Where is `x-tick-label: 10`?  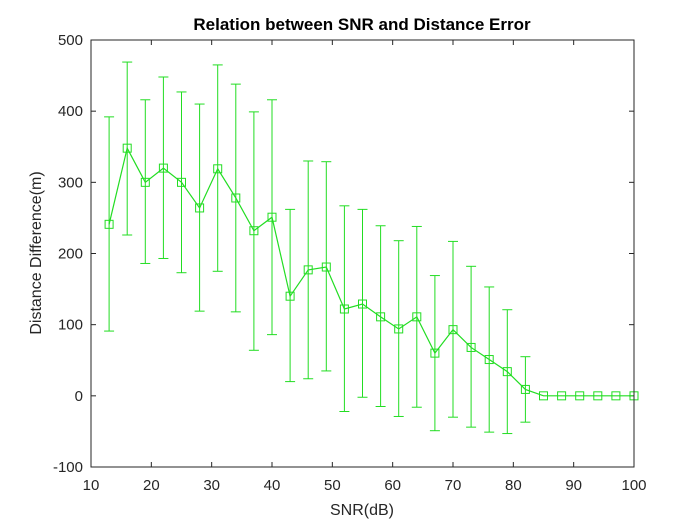
x-tick-label: 10 is located at coordinates (91, 485).